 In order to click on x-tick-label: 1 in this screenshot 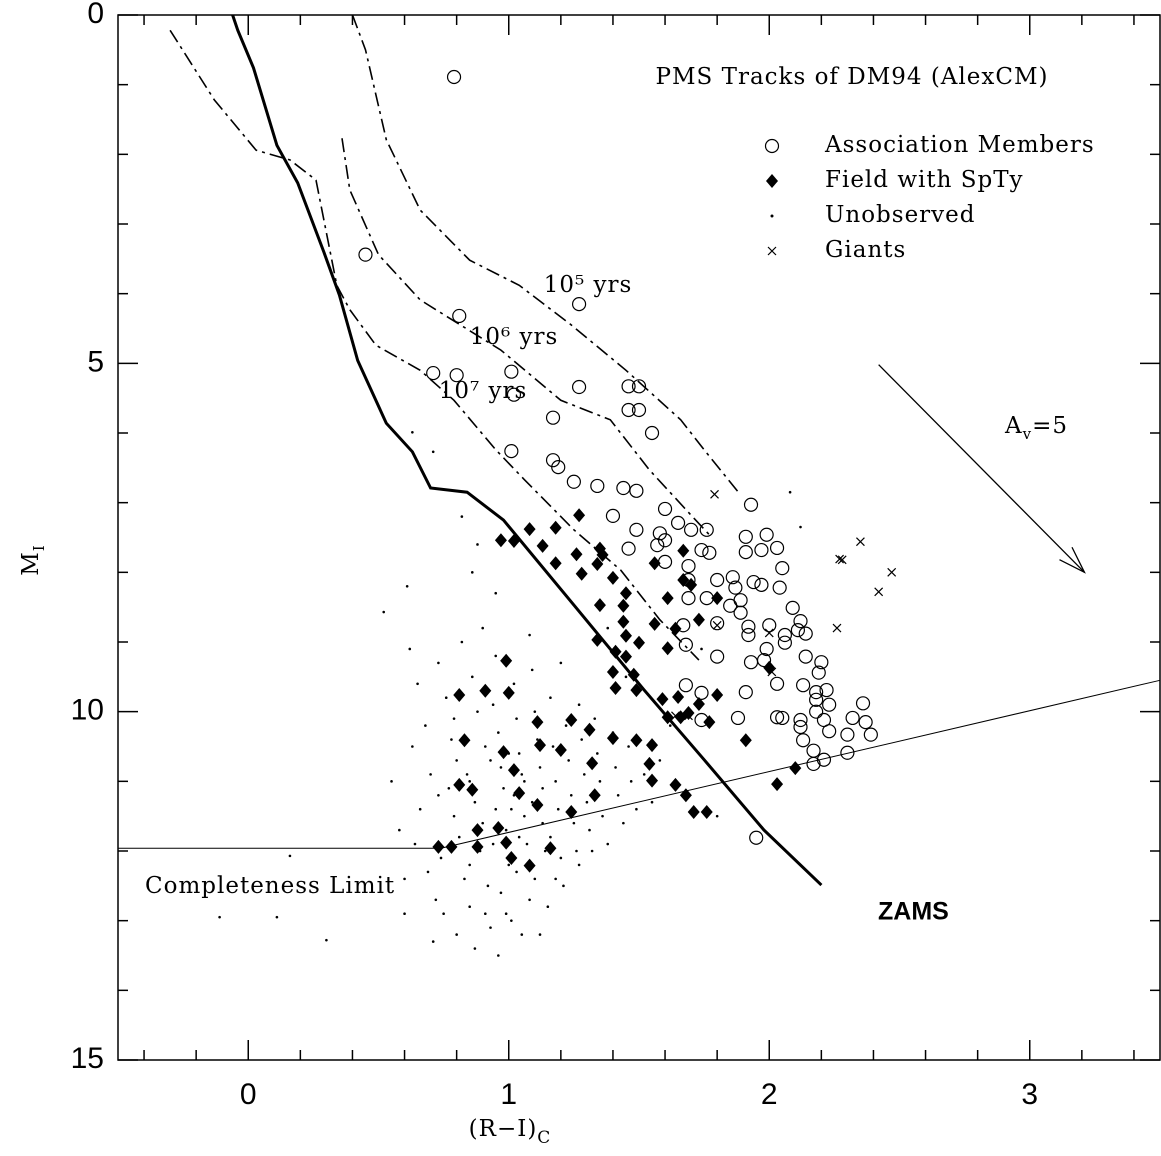, I will do `click(508, 1094)`.